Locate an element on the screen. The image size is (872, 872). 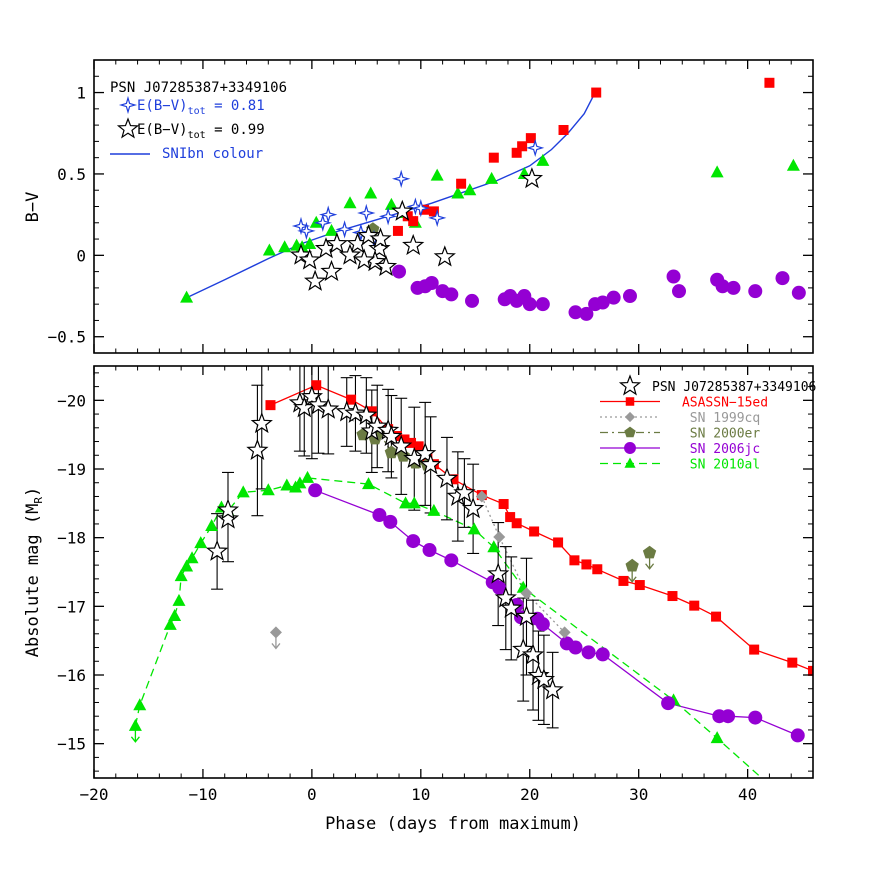
x-tick-label: 40 is located at coordinates (747, 794).